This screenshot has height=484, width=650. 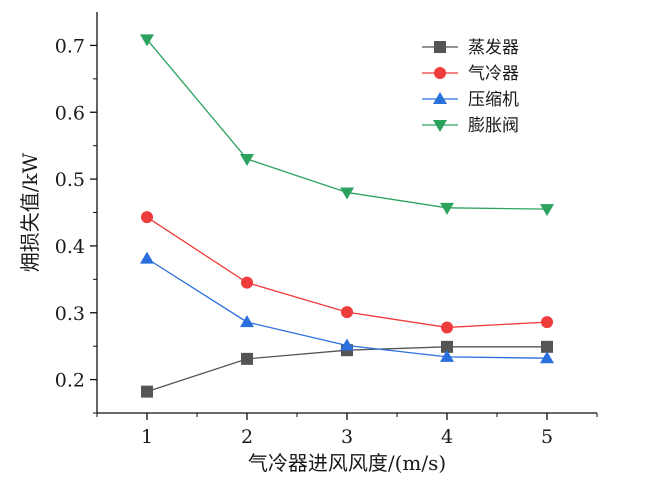 I want to click on x-axis-title: 气冷器进风风度/(m/s), so click(x=347, y=463).